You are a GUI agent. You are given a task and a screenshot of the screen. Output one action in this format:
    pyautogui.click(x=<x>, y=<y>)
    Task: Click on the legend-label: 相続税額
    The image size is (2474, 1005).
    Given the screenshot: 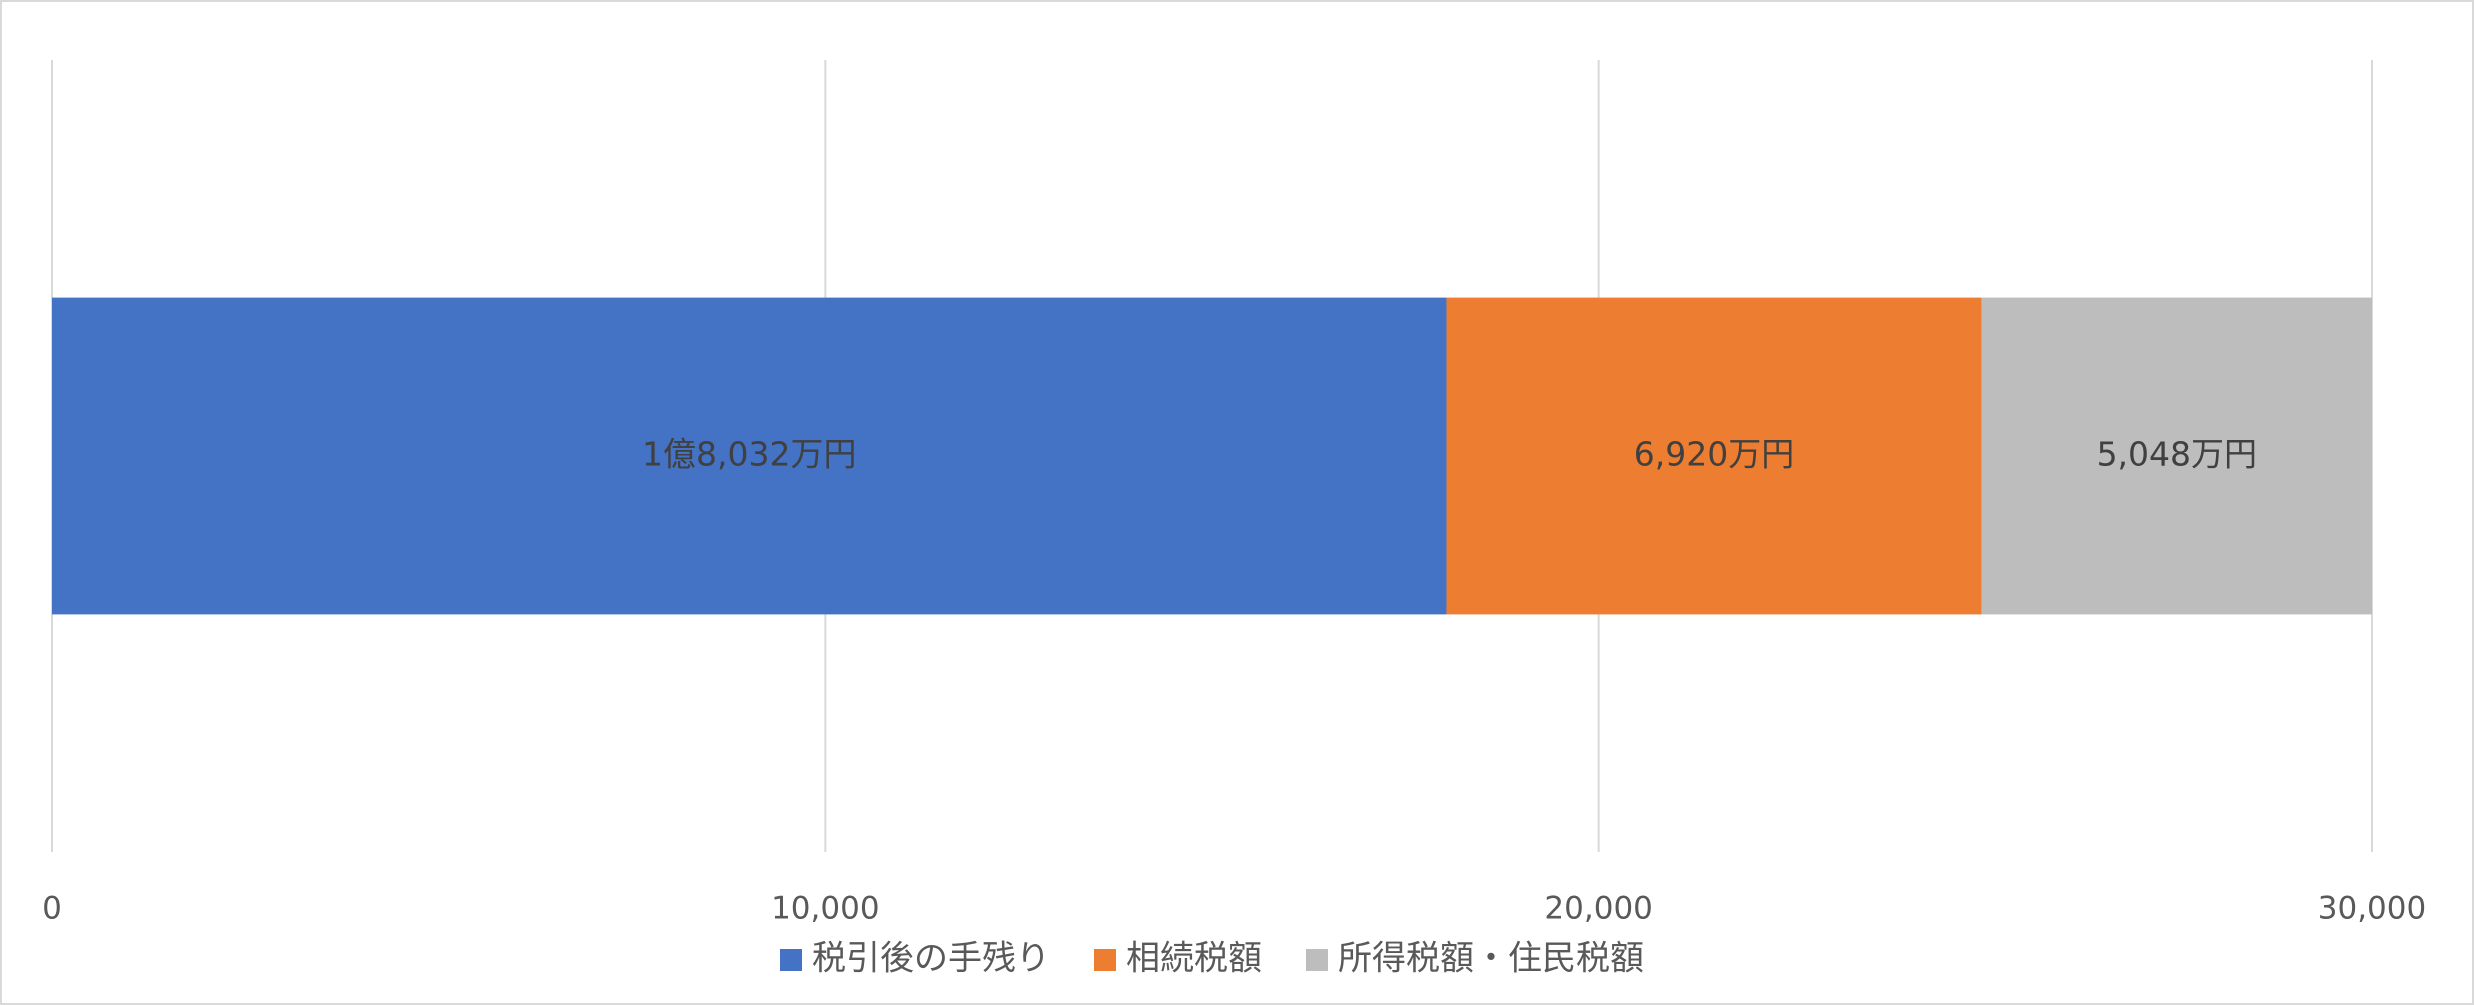 What is the action you would take?
    pyautogui.click(x=1194, y=959)
    